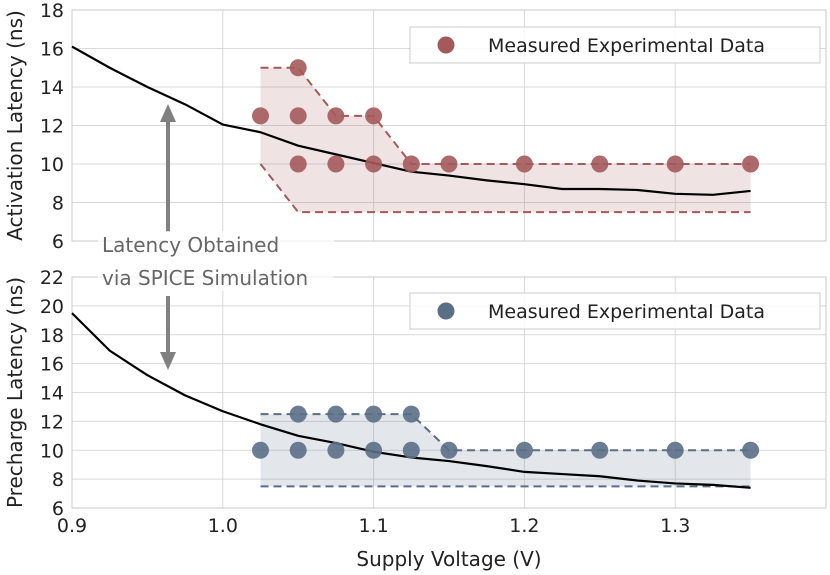 The image size is (830, 575). What do you see at coordinates (505, 450) in the screenshot?
I see `range-band-fill` at bounding box center [505, 450].